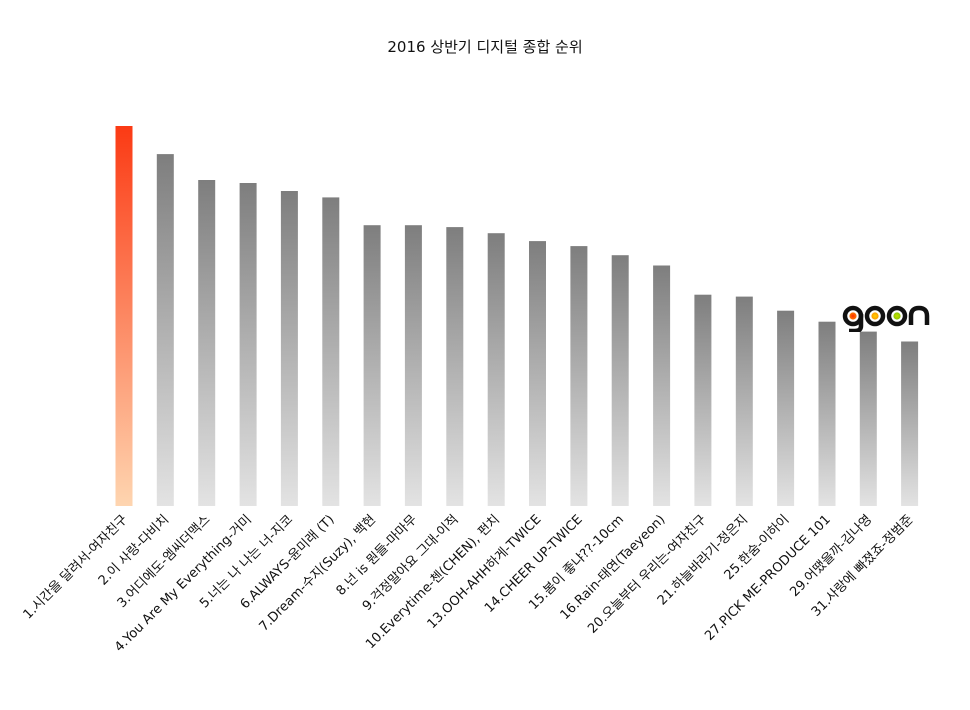 The height and width of the screenshot is (710, 970). What do you see at coordinates (485, 47) in the screenshot?
I see `chart-title: 2016 상반기 디지털 종합 순위` at bounding box center [485, 47].